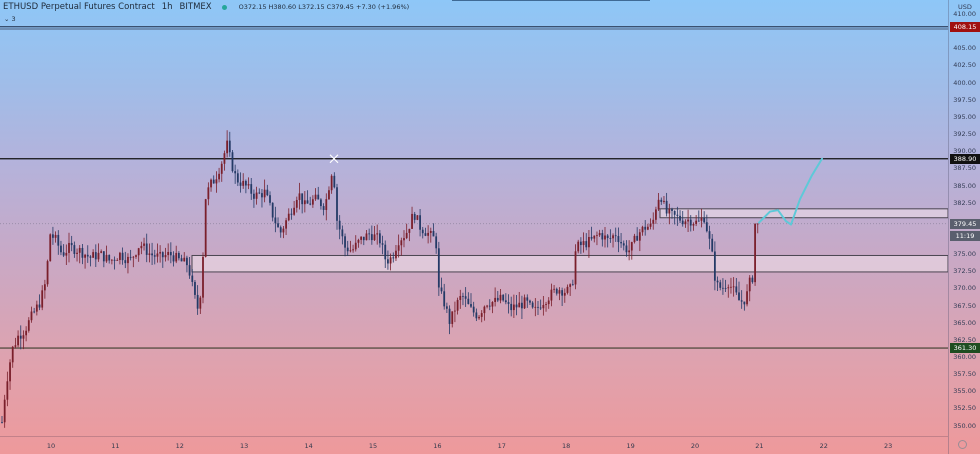 The image size is (980, 454). I want to click on time-tick-label: 11, so click(115, 446).